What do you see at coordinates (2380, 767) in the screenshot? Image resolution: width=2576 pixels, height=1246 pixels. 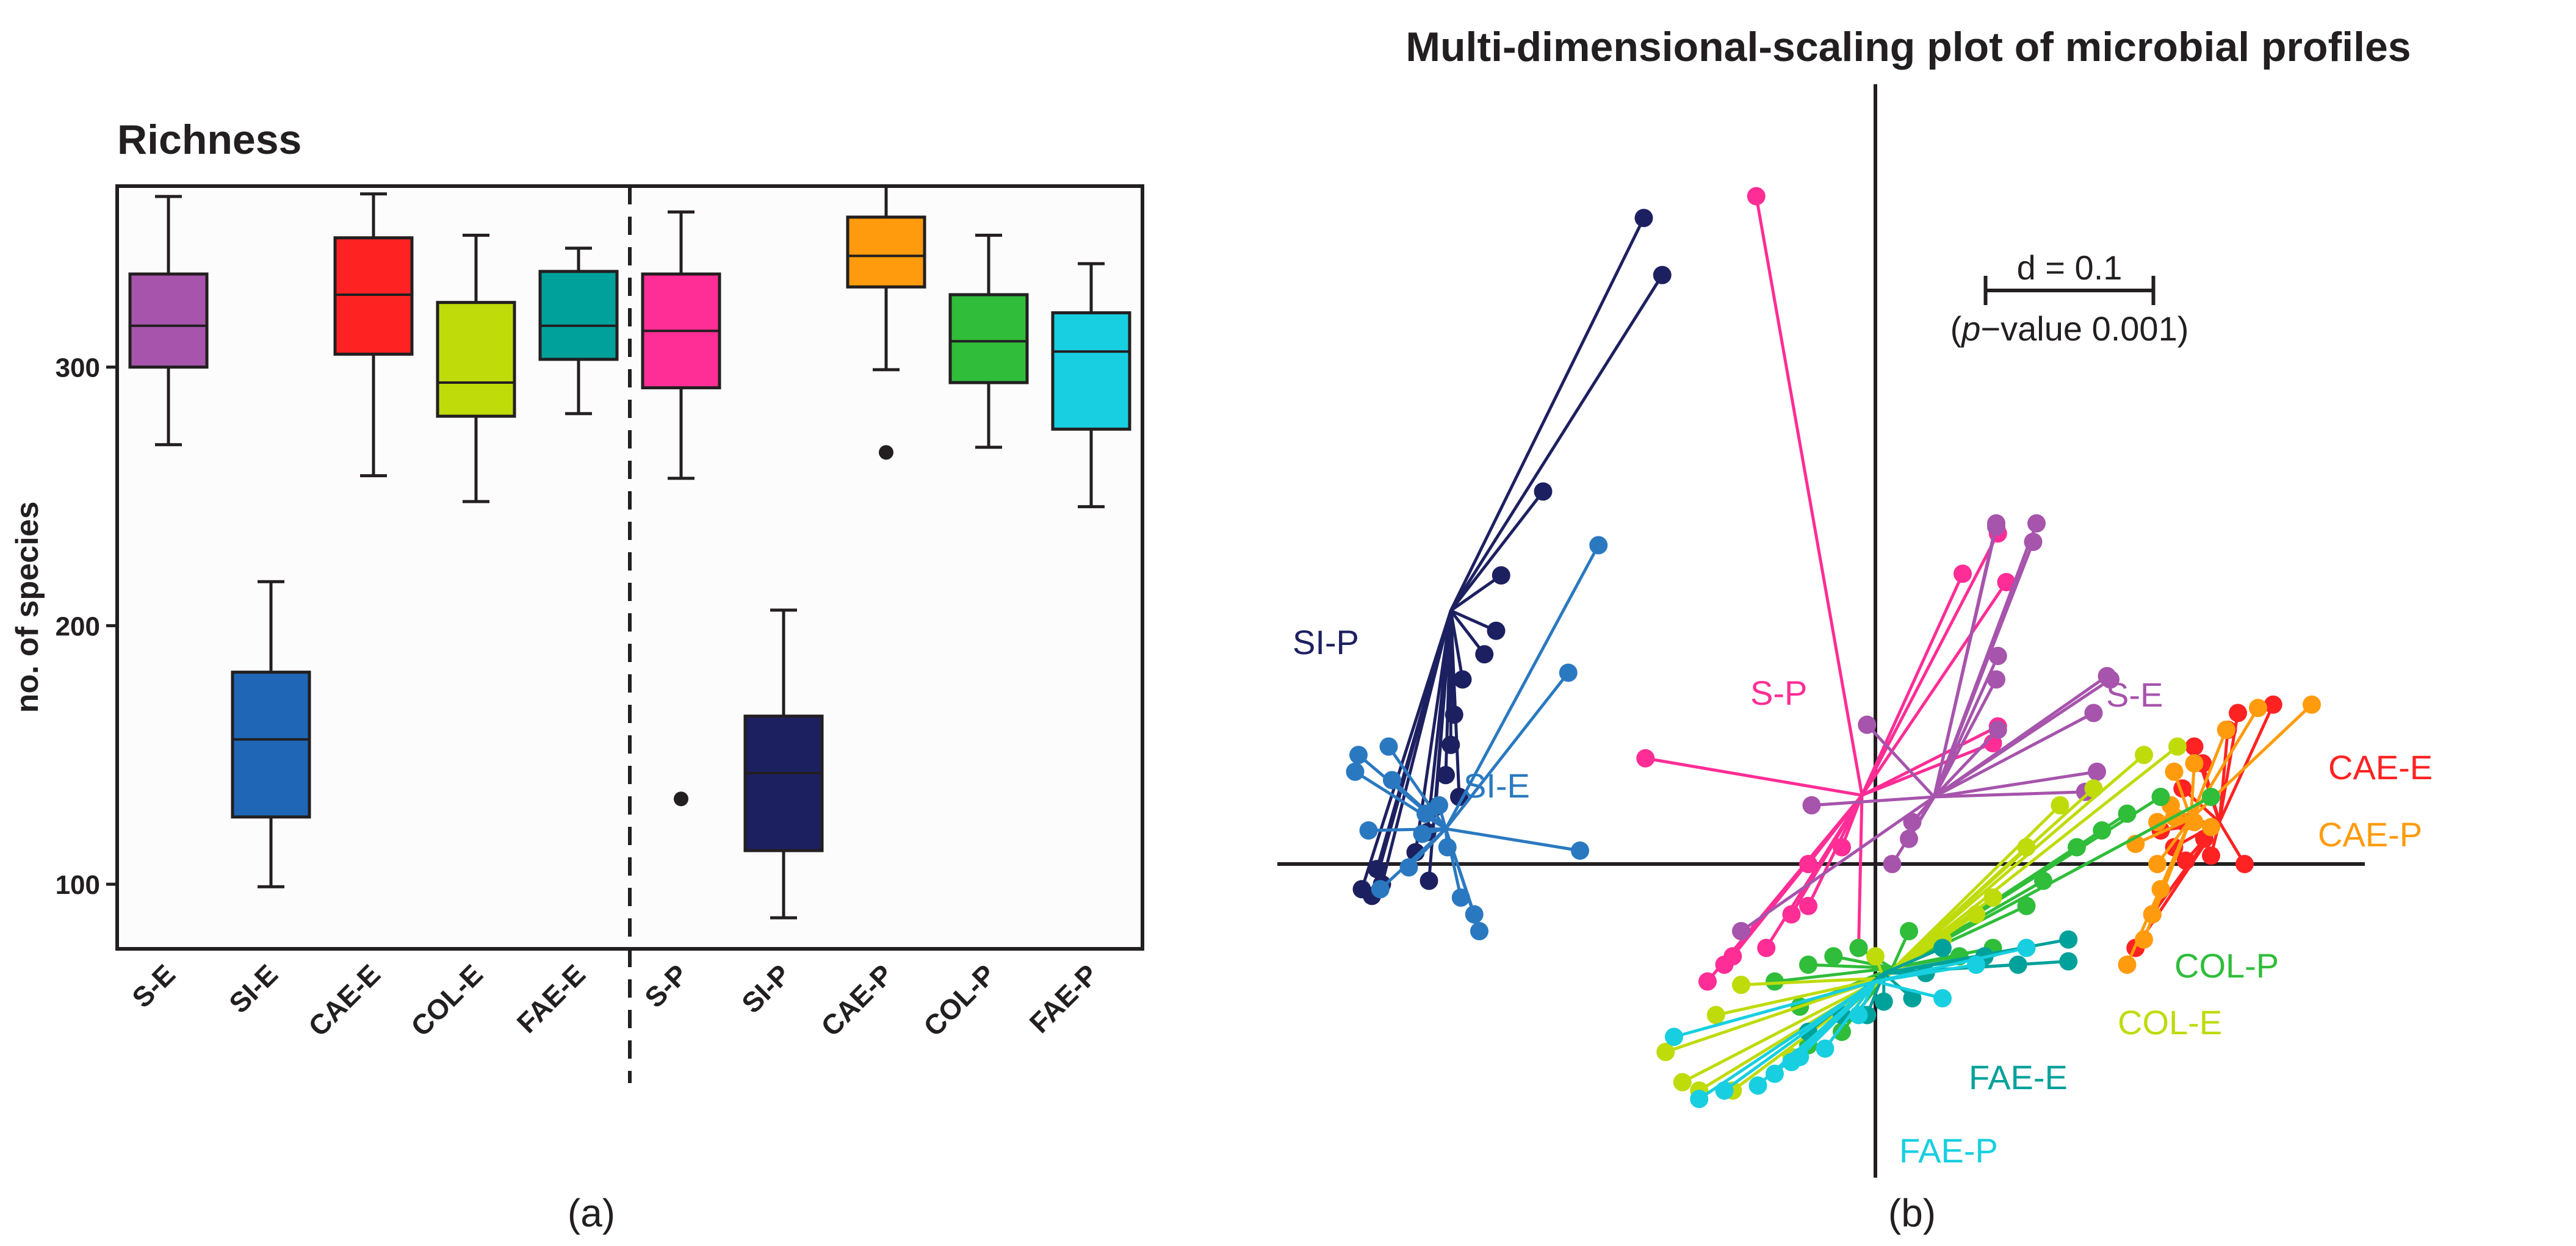 I see `group-label-cae-e: CAE-E` at bounding box center [2380, 767].